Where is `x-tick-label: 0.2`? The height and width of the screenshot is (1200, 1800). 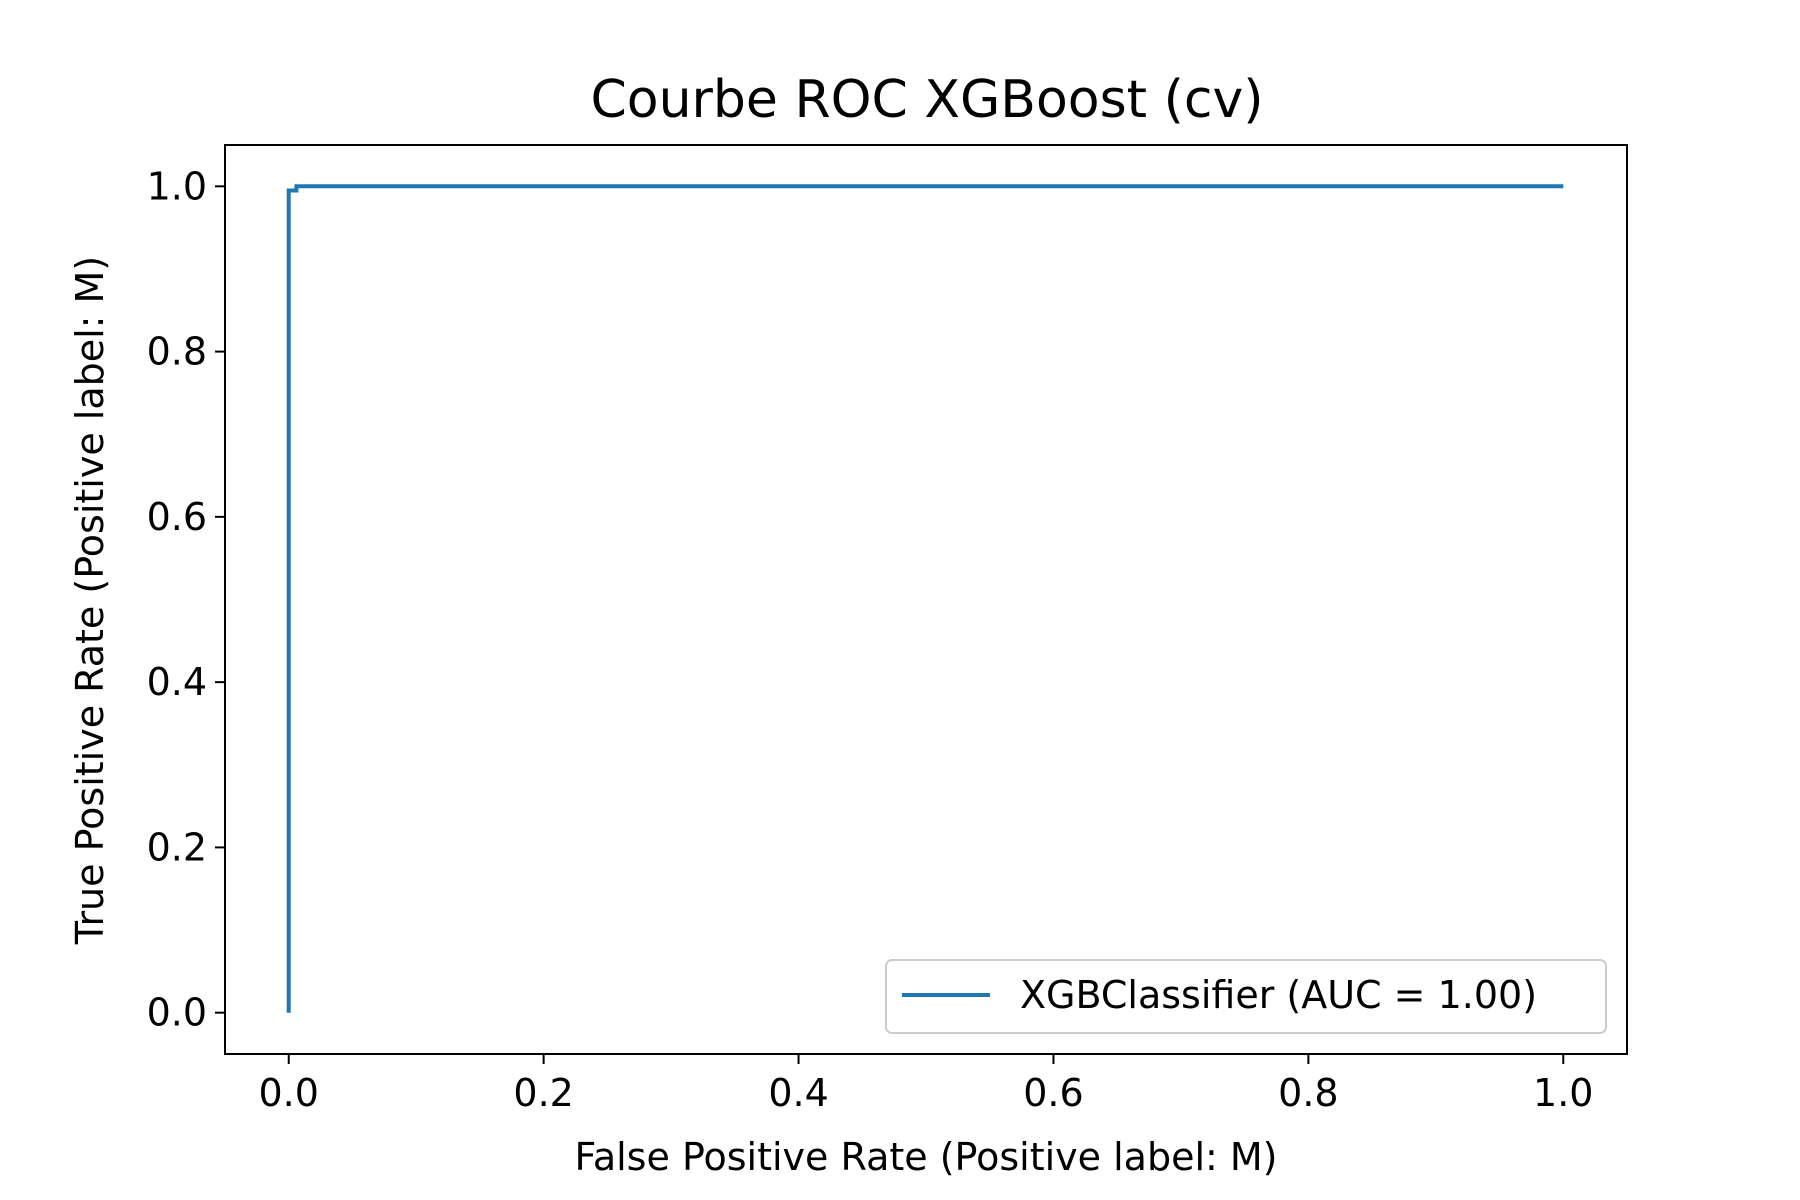 x-tick-label: 0.2 is located at coordinates (543, 1093).